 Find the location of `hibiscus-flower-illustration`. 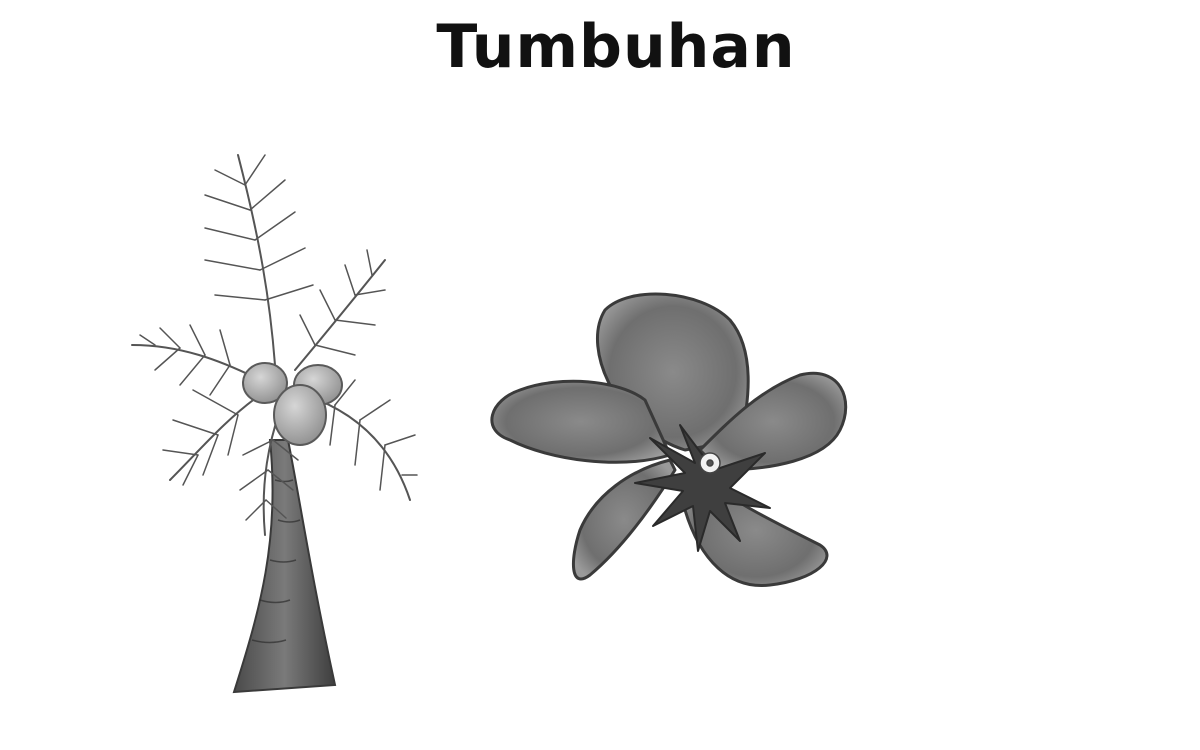

hibiscus-flower-illustration is located at coordinates (669, 440).